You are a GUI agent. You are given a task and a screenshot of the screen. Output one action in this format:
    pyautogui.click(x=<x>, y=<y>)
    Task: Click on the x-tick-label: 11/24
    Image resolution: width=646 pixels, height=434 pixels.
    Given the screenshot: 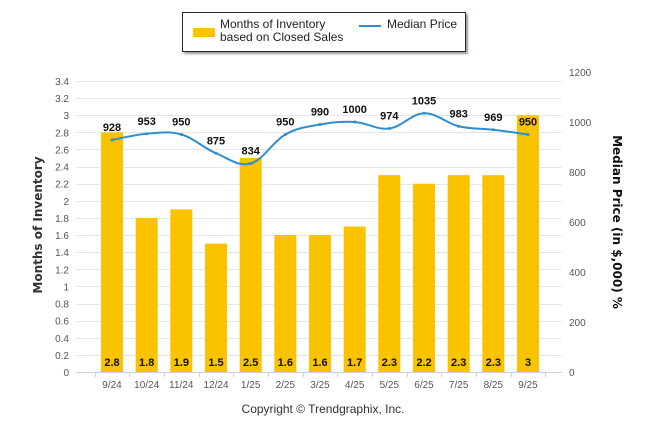 What is the action you would take?
    pyautogui.click(x=181, y=385)
    